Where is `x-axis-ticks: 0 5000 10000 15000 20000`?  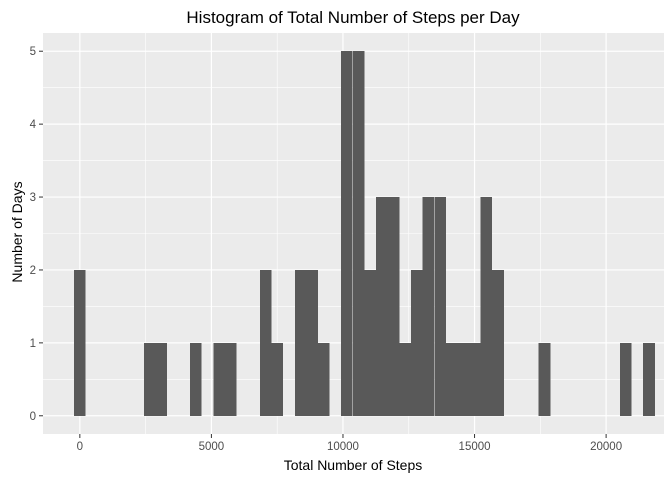
x-axis-ticks: 0 5000 10000 15000 20000 is located at coordinates (349, 443).